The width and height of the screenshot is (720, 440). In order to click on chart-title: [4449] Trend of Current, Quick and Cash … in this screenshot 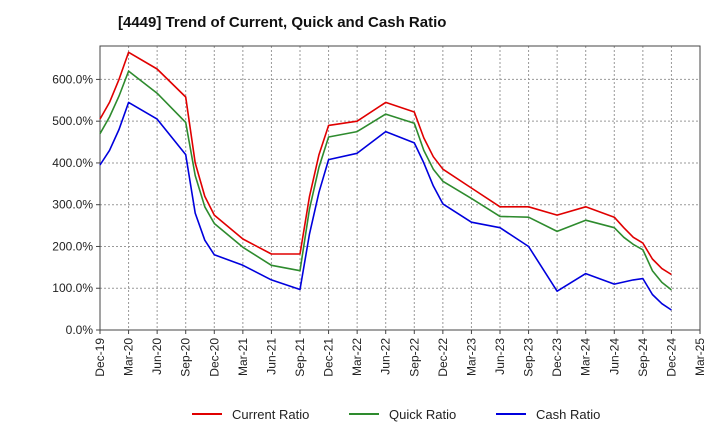, I will do `click(282, 22)`.